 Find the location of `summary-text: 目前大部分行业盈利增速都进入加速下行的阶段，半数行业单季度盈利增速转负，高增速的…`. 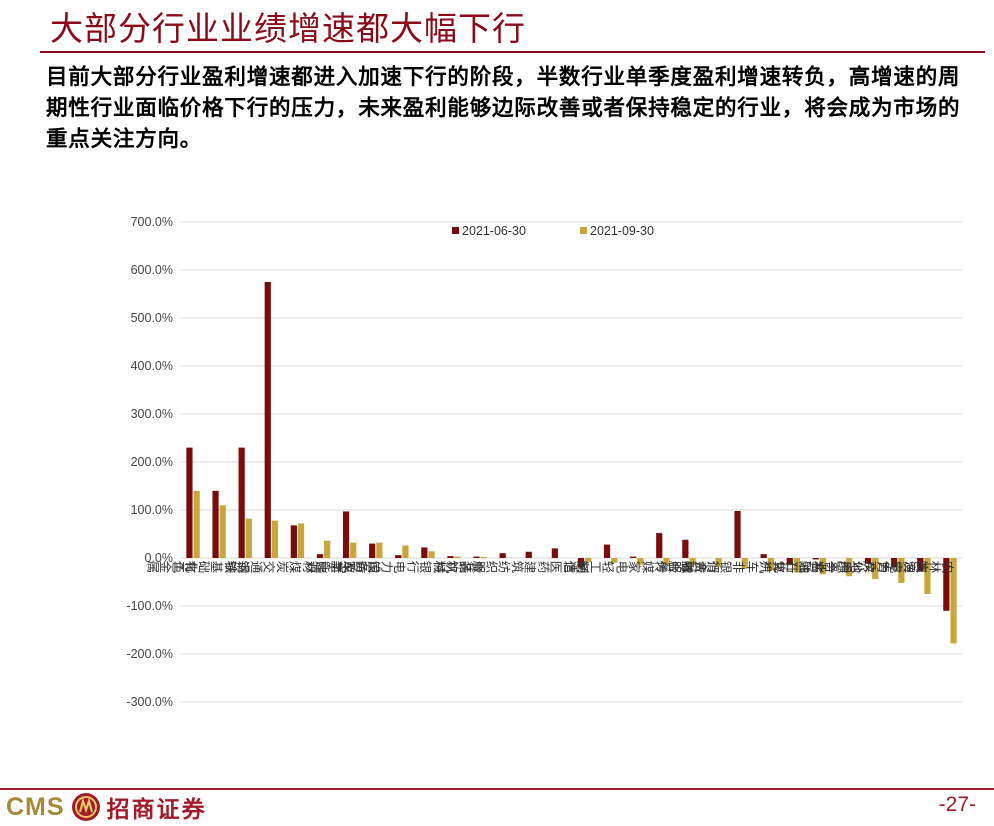

summary-text: 目前大部分行业盈利增速都进入加速下行的阶段，半数行业单季度盈利增速转负，高增速的… is located at coordinates (503, 108).